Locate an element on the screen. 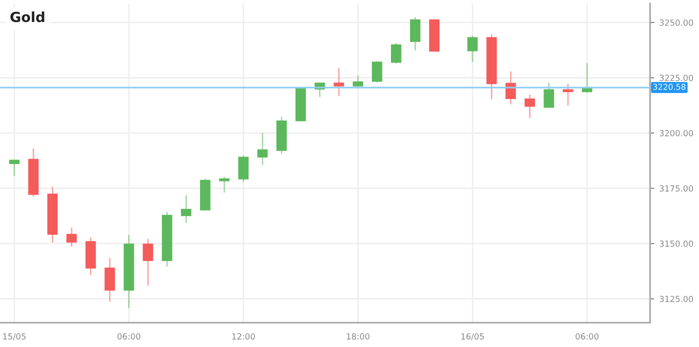 This screenshot has height=347, width=699. y-tick-label: 3250.00 is located at coordinates (677, 22).